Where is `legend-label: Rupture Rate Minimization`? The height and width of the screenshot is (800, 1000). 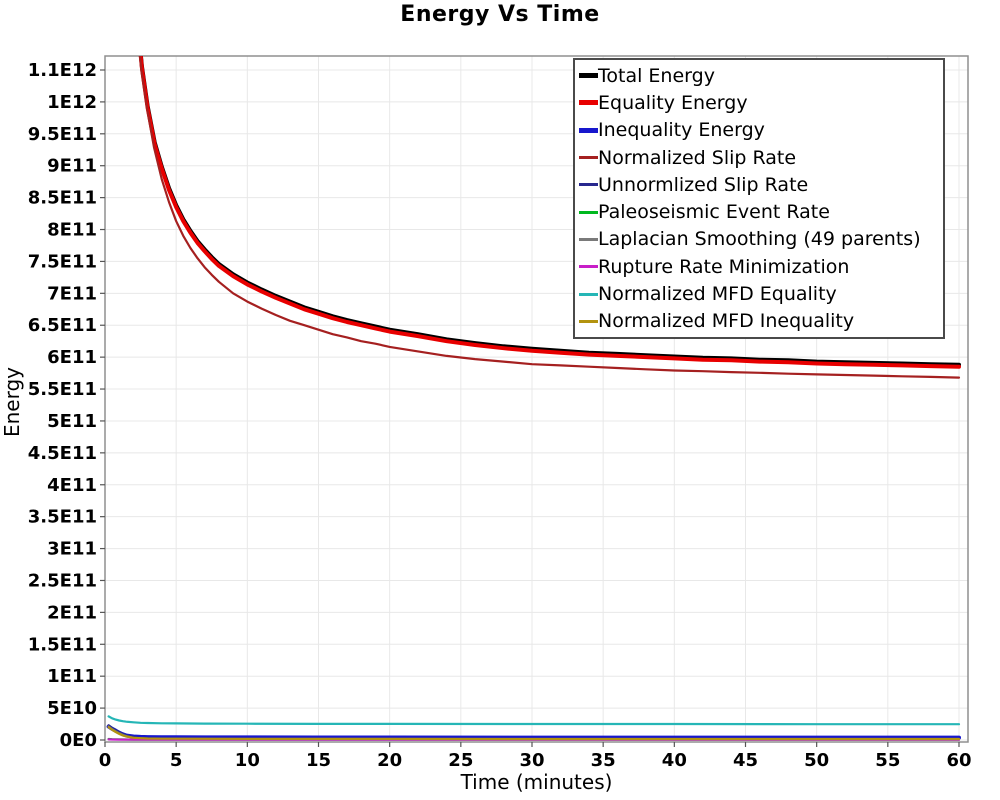
legend-label: Rupture Rate Minimization is located at coordinates (724, 266).